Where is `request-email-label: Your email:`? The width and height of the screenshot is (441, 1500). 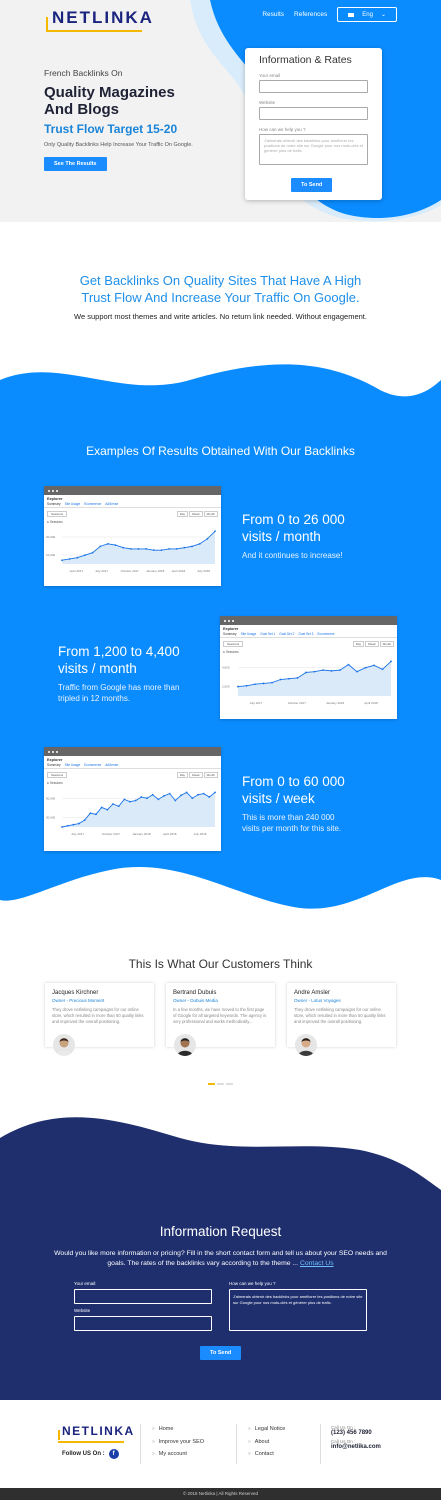 request-email-label: Your email: is located at coordinates (85, 1283).